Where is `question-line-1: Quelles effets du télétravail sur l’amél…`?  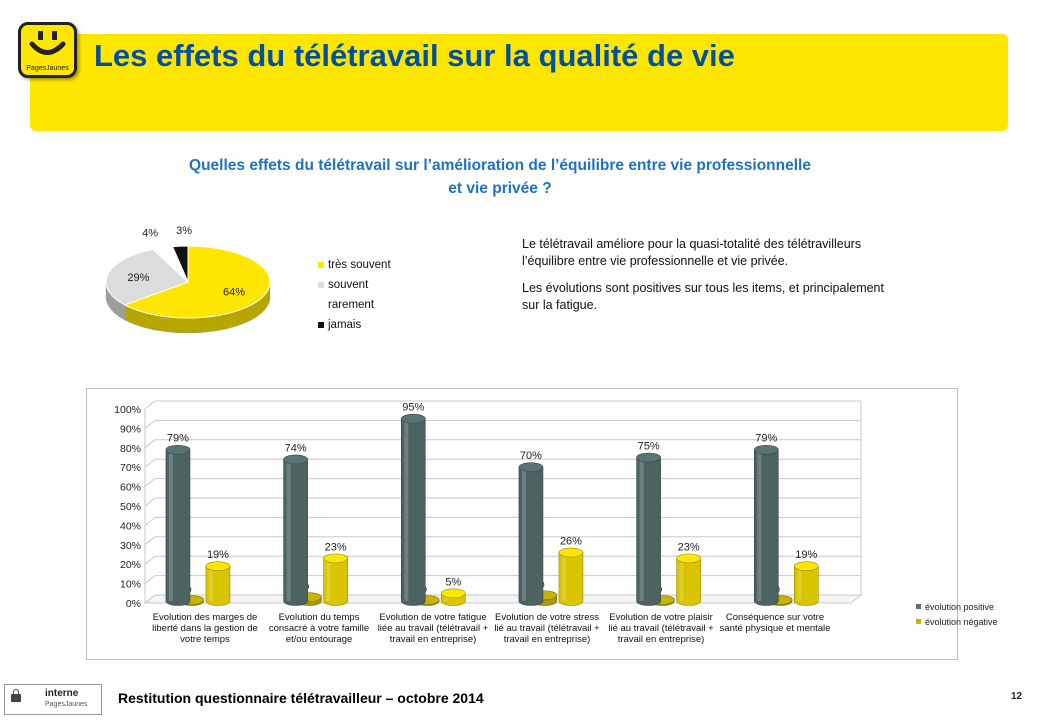
question-line-1: Quelles effets du télétravail sur l’amél… is located at coordinates (500, 165).